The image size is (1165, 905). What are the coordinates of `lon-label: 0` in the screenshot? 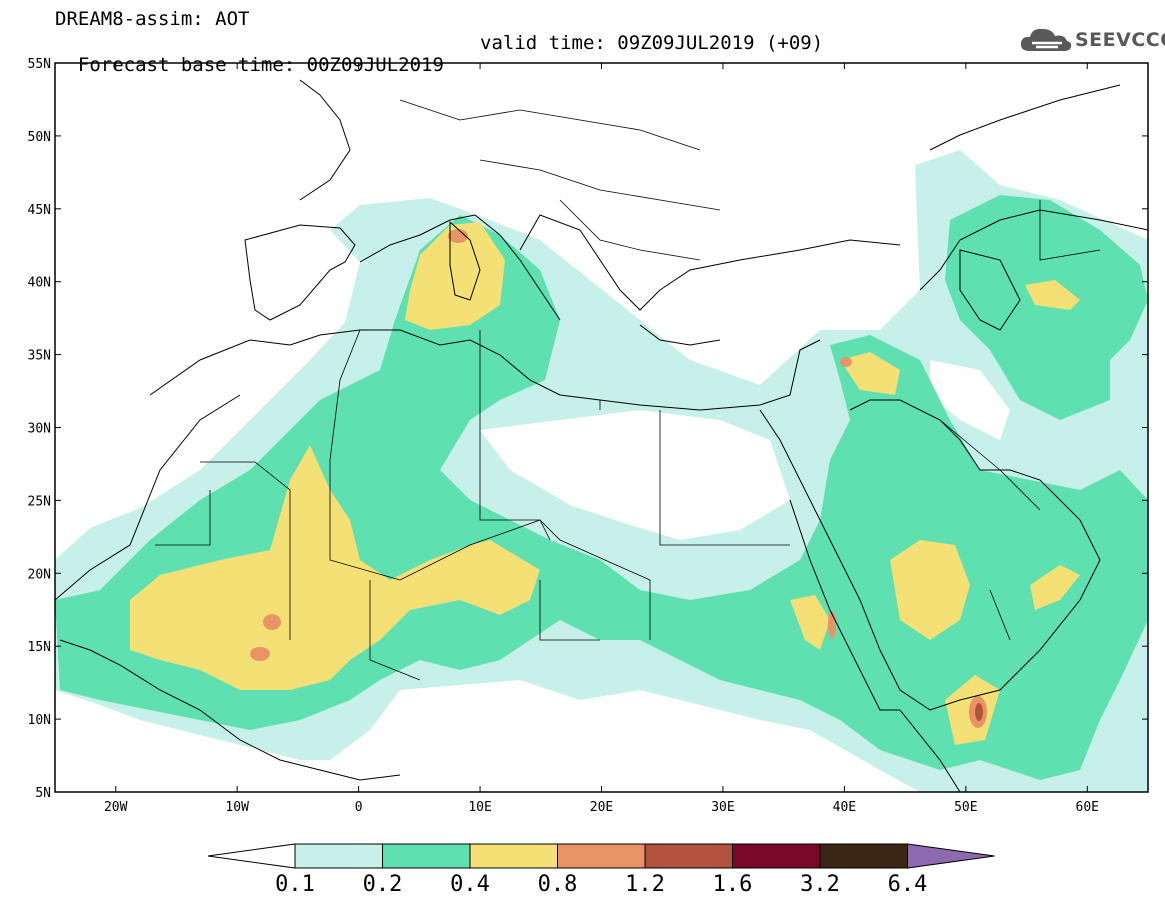 It's located at (359, 807).